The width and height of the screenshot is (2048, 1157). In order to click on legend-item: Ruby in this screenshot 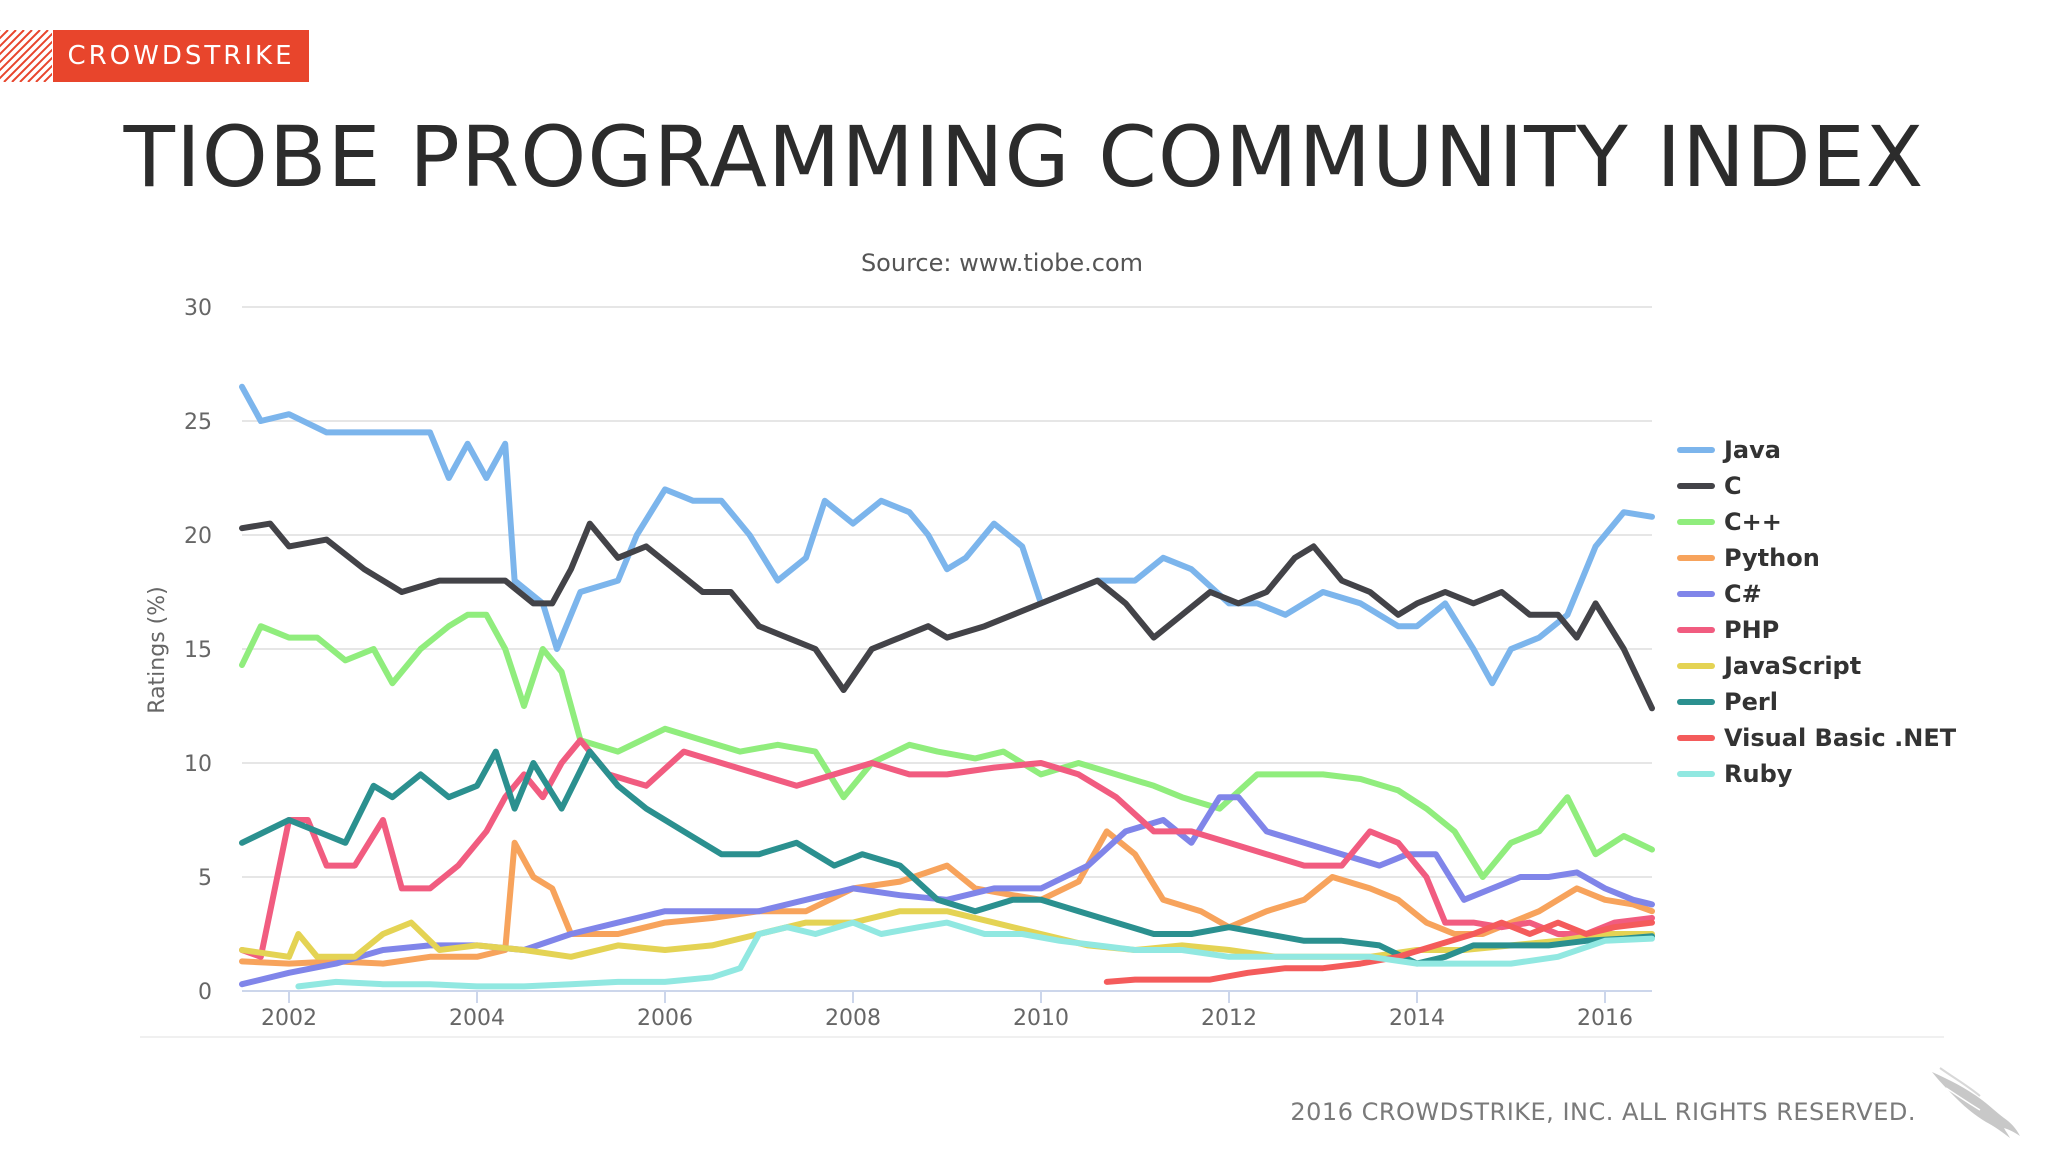, I will do `click(1735, 774)`.